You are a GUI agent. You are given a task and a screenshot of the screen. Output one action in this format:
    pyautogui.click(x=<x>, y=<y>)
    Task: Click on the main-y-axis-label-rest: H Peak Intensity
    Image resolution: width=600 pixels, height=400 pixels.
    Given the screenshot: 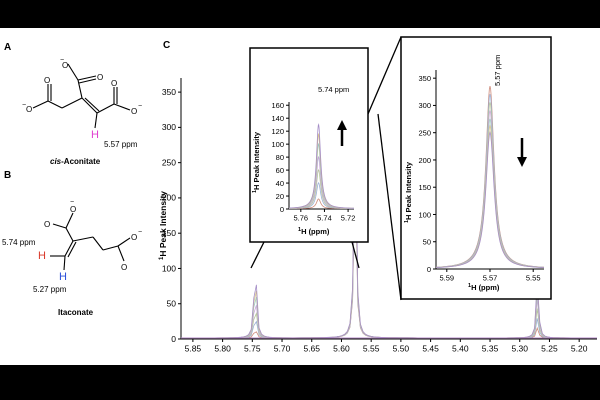 What is the action you would take?
    pyautogui.click(x=163, y=224)
    